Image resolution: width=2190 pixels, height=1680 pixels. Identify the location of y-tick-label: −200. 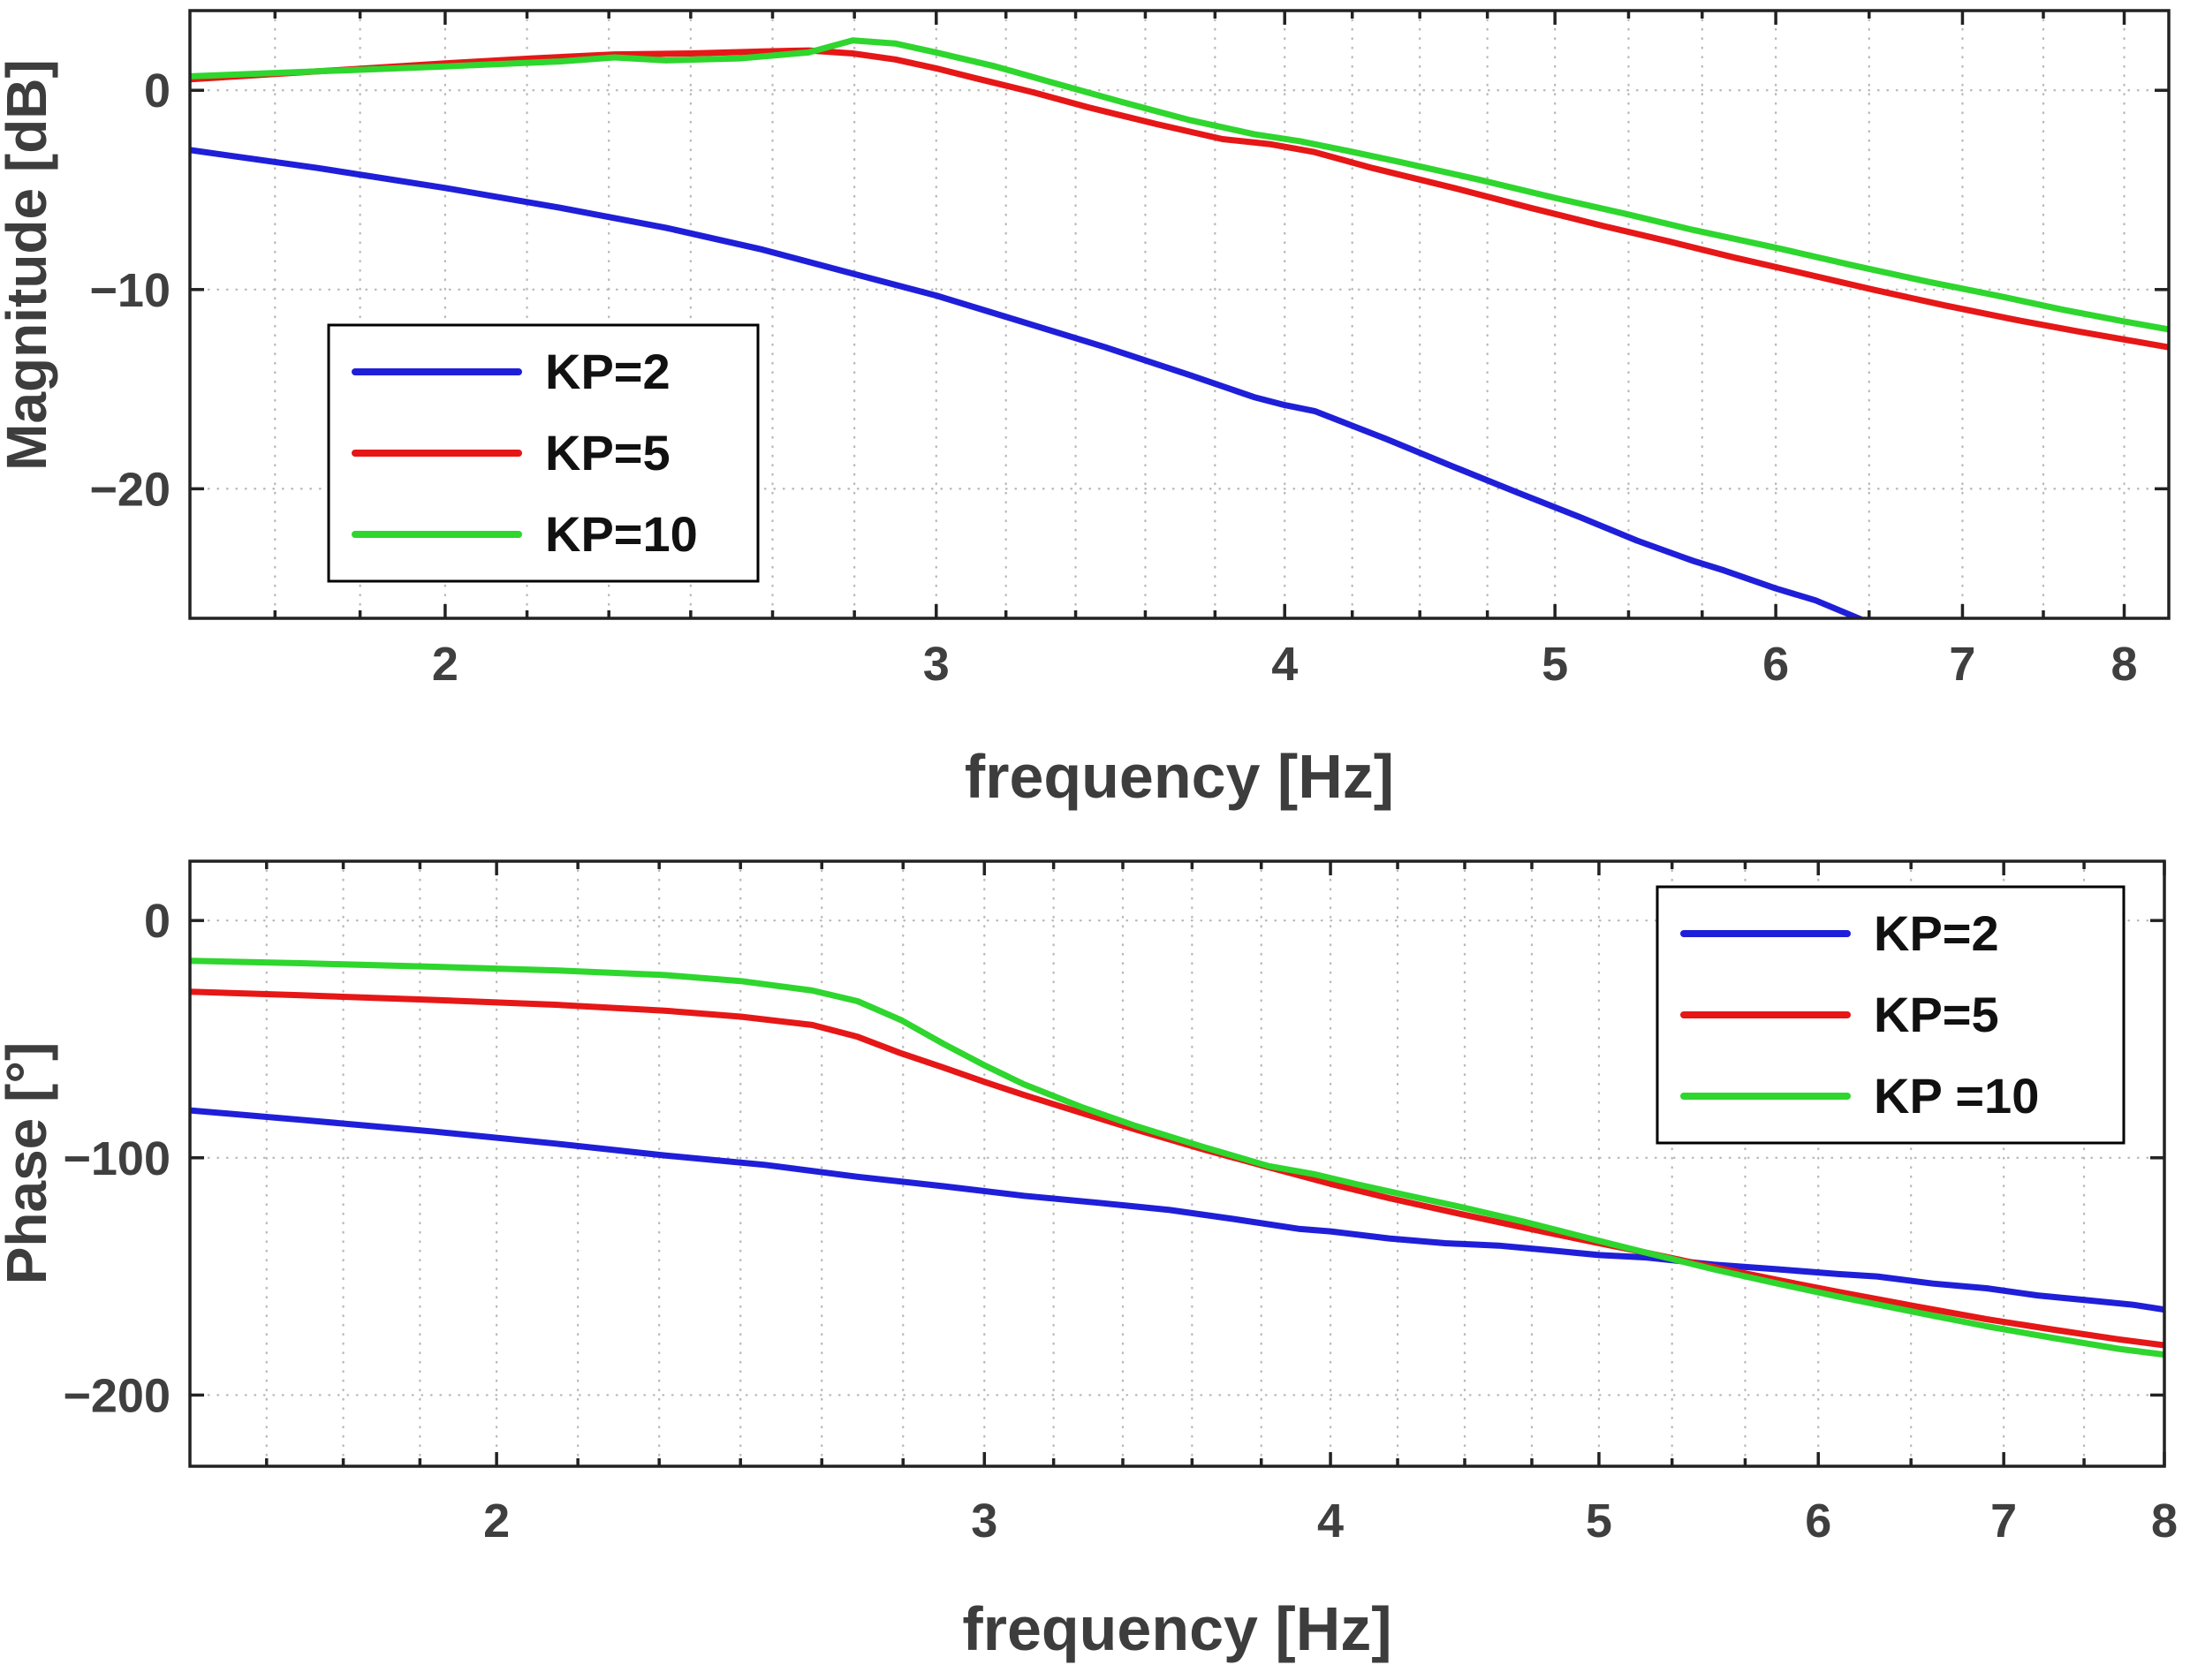
(117, 1395).